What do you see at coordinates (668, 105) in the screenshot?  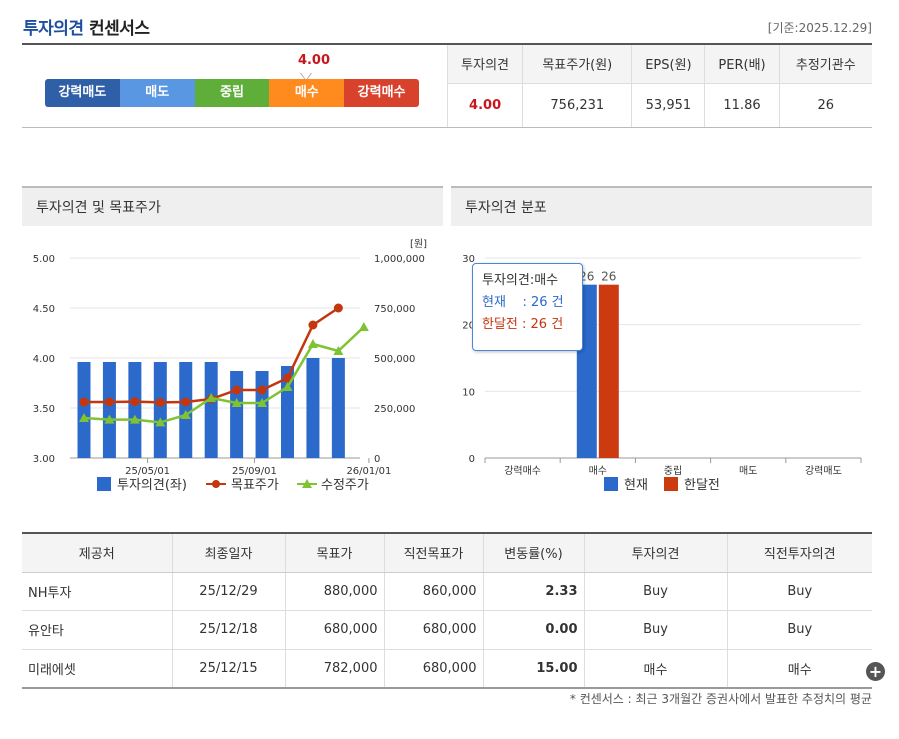 I see `summary-eps: 53,951` at bounding box center [668, 105].